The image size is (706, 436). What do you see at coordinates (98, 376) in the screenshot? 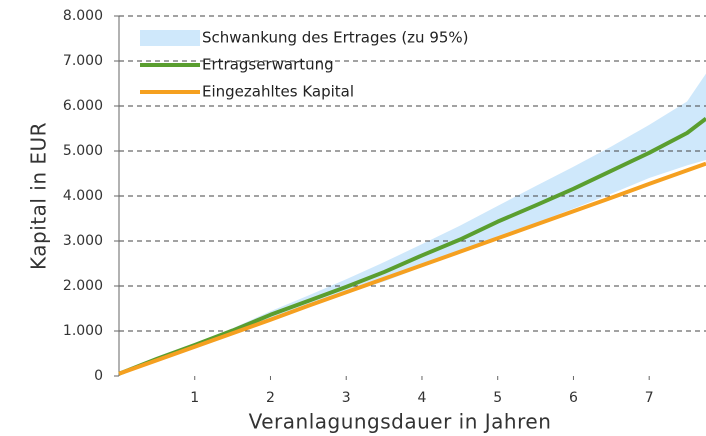
I see `y-tick-label: 0` at bounding box center [98, 376].